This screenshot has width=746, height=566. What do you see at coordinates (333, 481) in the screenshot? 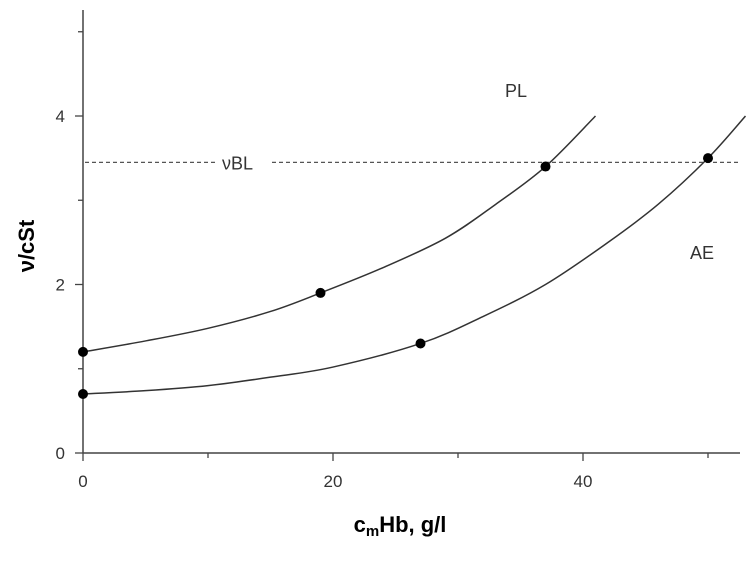
I see `x-tick-label: 20` at bounding box center [333, 481].